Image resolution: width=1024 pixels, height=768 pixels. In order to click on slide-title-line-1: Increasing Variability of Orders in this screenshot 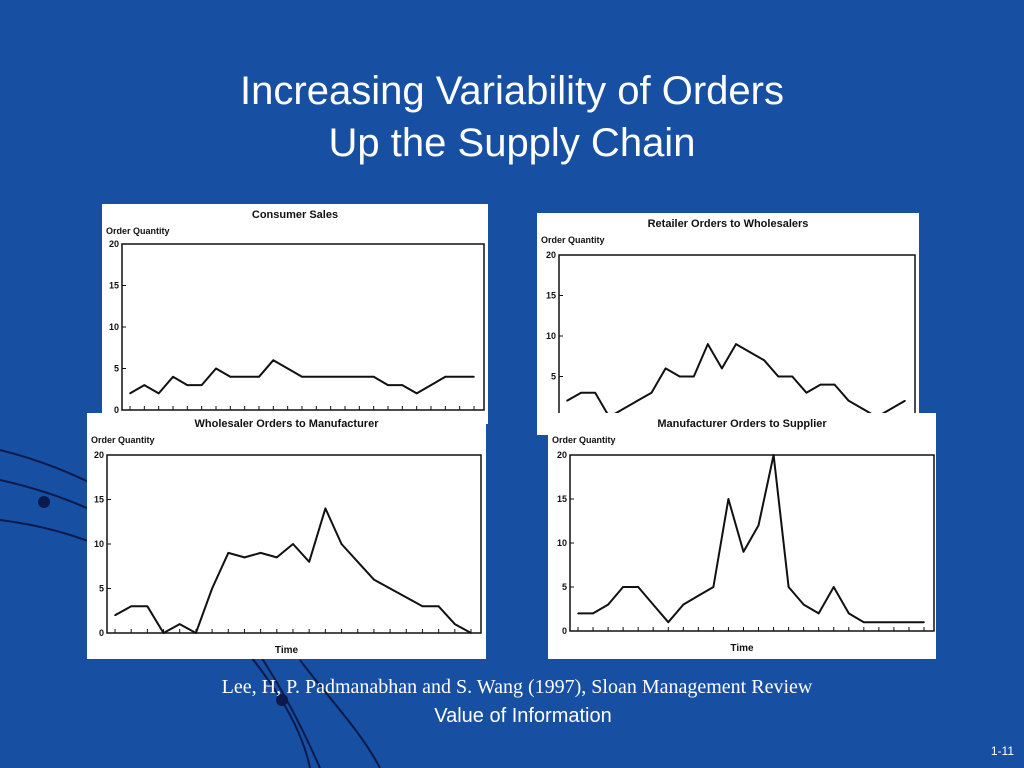, I will do `click(512, 91)`.